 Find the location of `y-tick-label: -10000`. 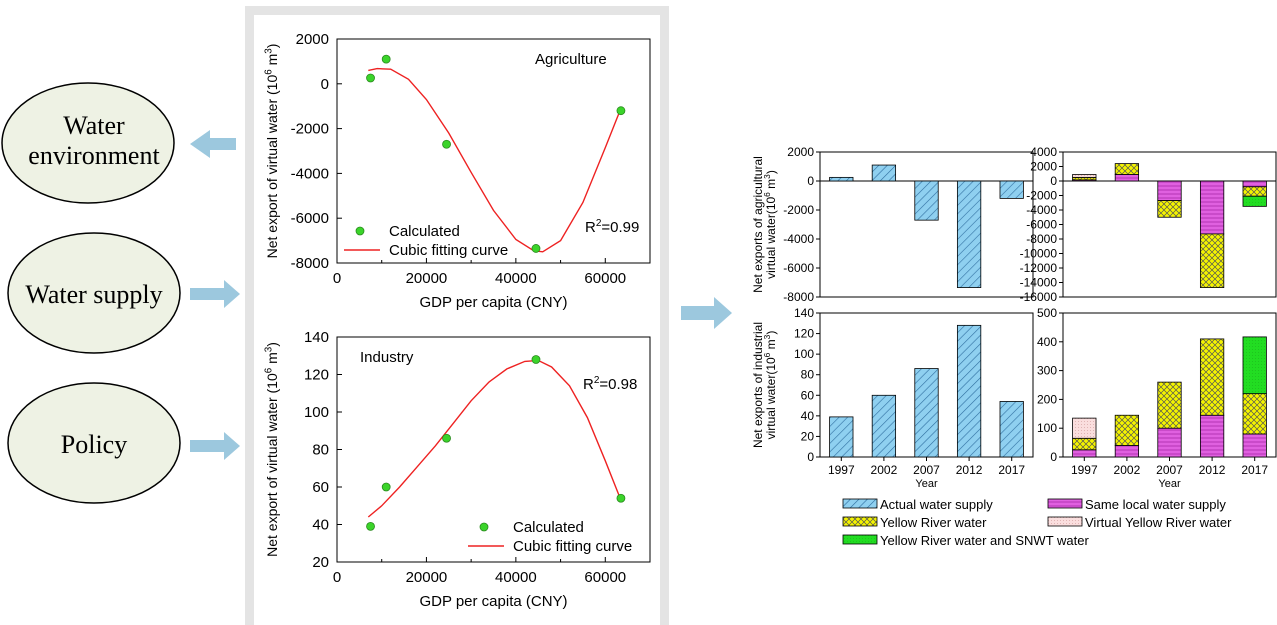

y-tick-label: -10000 is located at coordinates (1039, 254).